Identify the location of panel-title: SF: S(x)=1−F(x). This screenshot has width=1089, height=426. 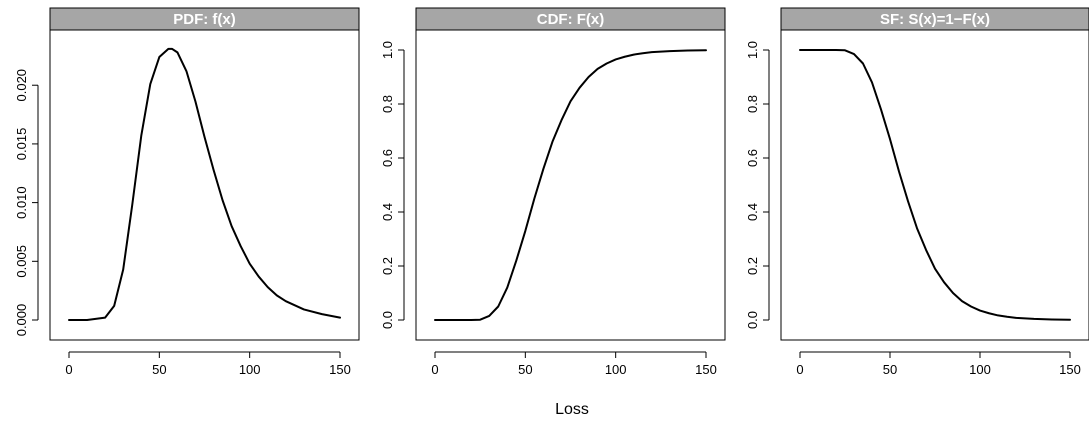
(935, 19).